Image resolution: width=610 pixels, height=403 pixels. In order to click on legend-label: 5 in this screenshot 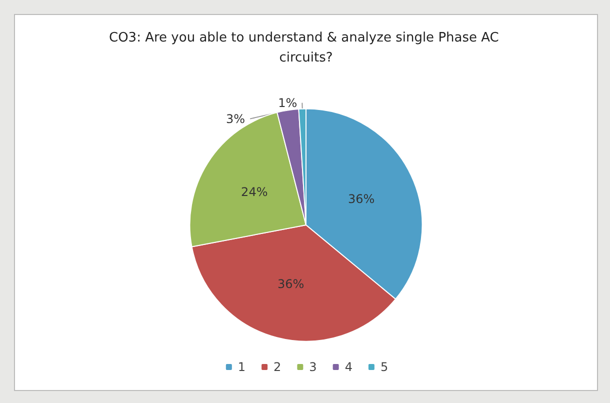, I will do `click(384, 367)`.